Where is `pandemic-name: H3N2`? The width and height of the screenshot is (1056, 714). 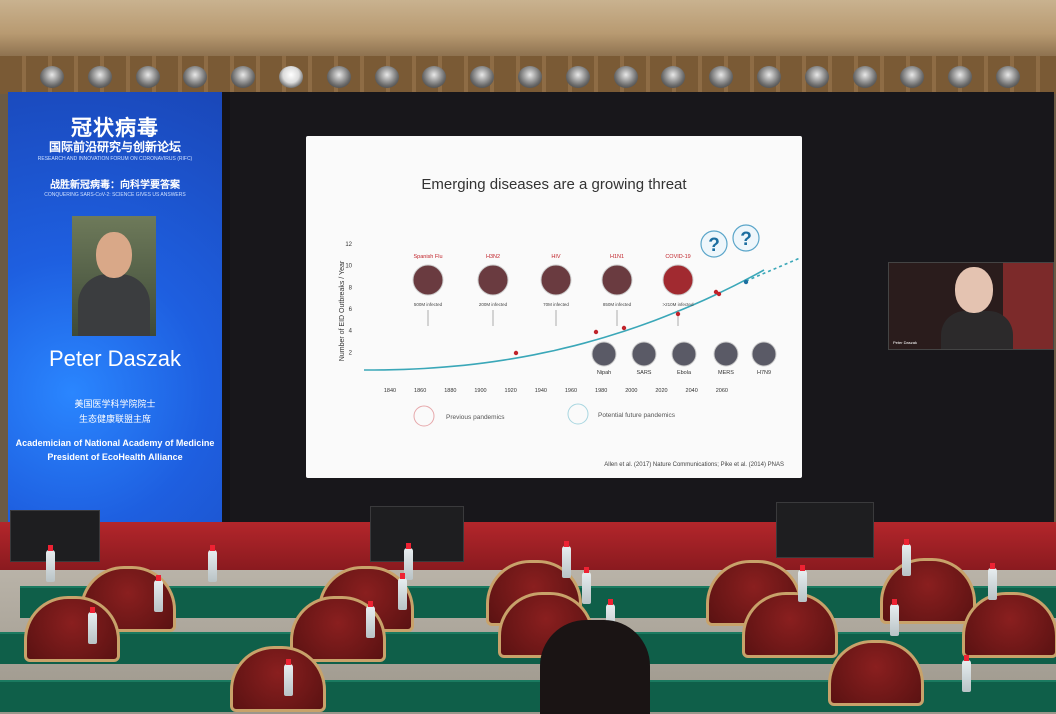
pandemic-name: H3N2 is located at coordinates (493, 257).